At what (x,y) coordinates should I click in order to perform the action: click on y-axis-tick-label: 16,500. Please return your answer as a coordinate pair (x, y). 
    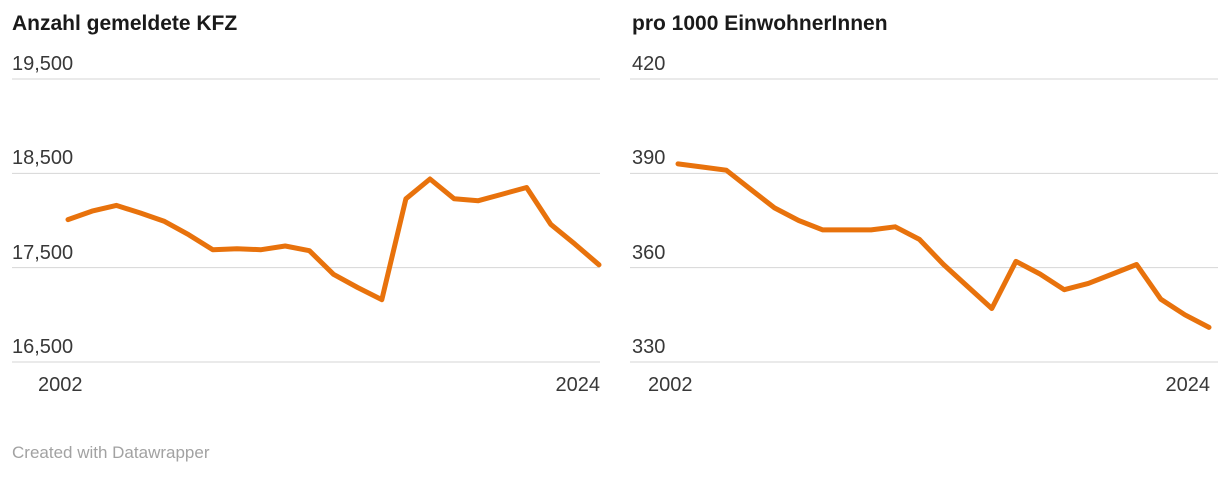
    Looking at the image, I should click on (43, 347).